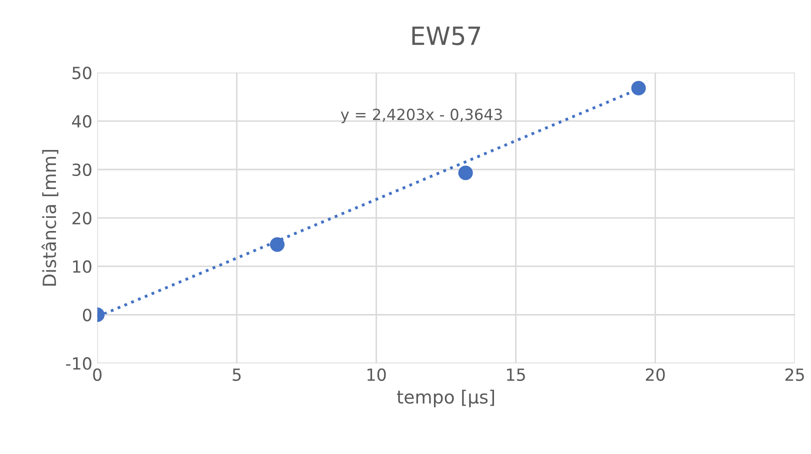 This screenshot has height=454, width=811. What do you see at coordinates (445, 399) in the screenshot?
I see `x-axis-title: tempo [µs]` at bounding box center [445, 399].